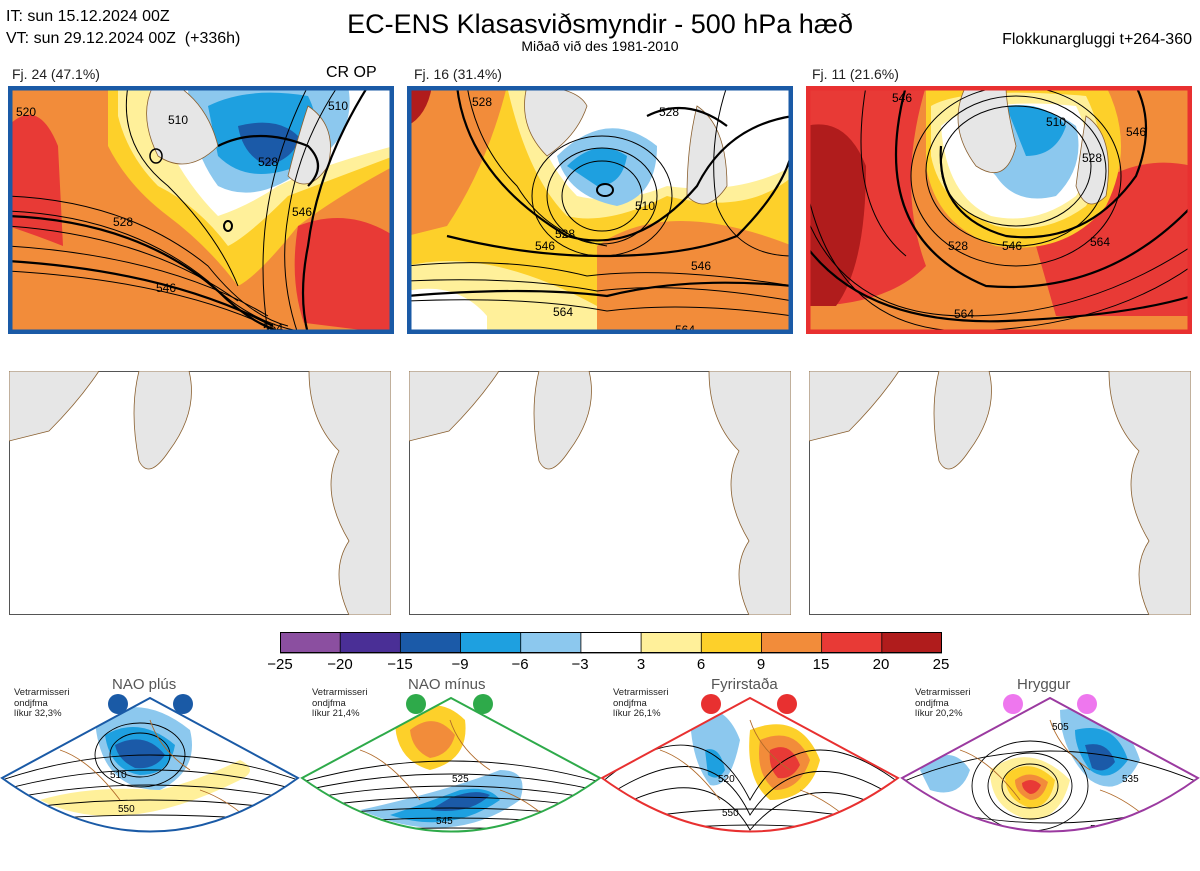  I want to click on regime-title-1: NAO plús, so click(144, 684).